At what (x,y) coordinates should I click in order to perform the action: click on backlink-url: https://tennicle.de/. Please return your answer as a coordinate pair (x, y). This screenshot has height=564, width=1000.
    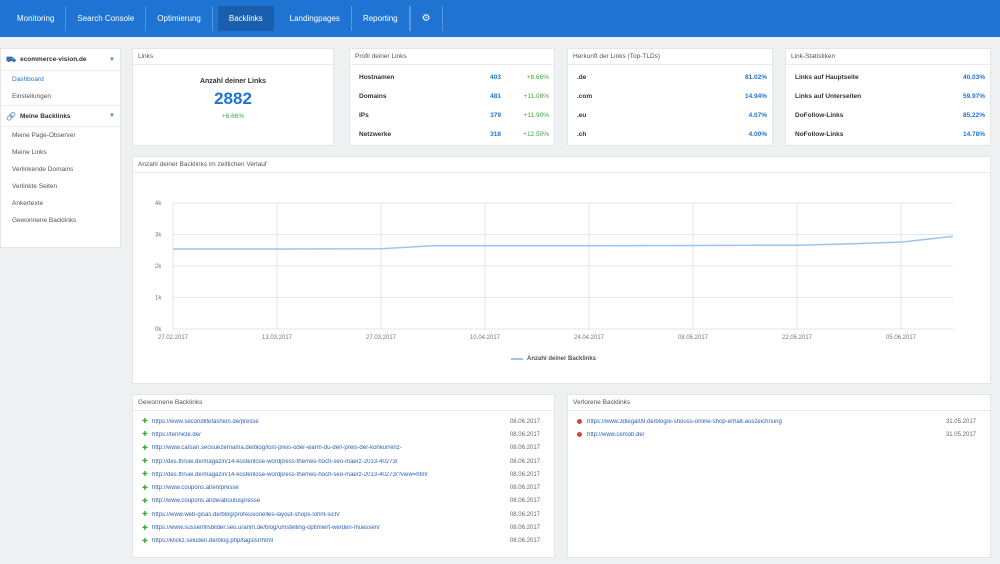
    Looking at the image, I should click on (176, 434).